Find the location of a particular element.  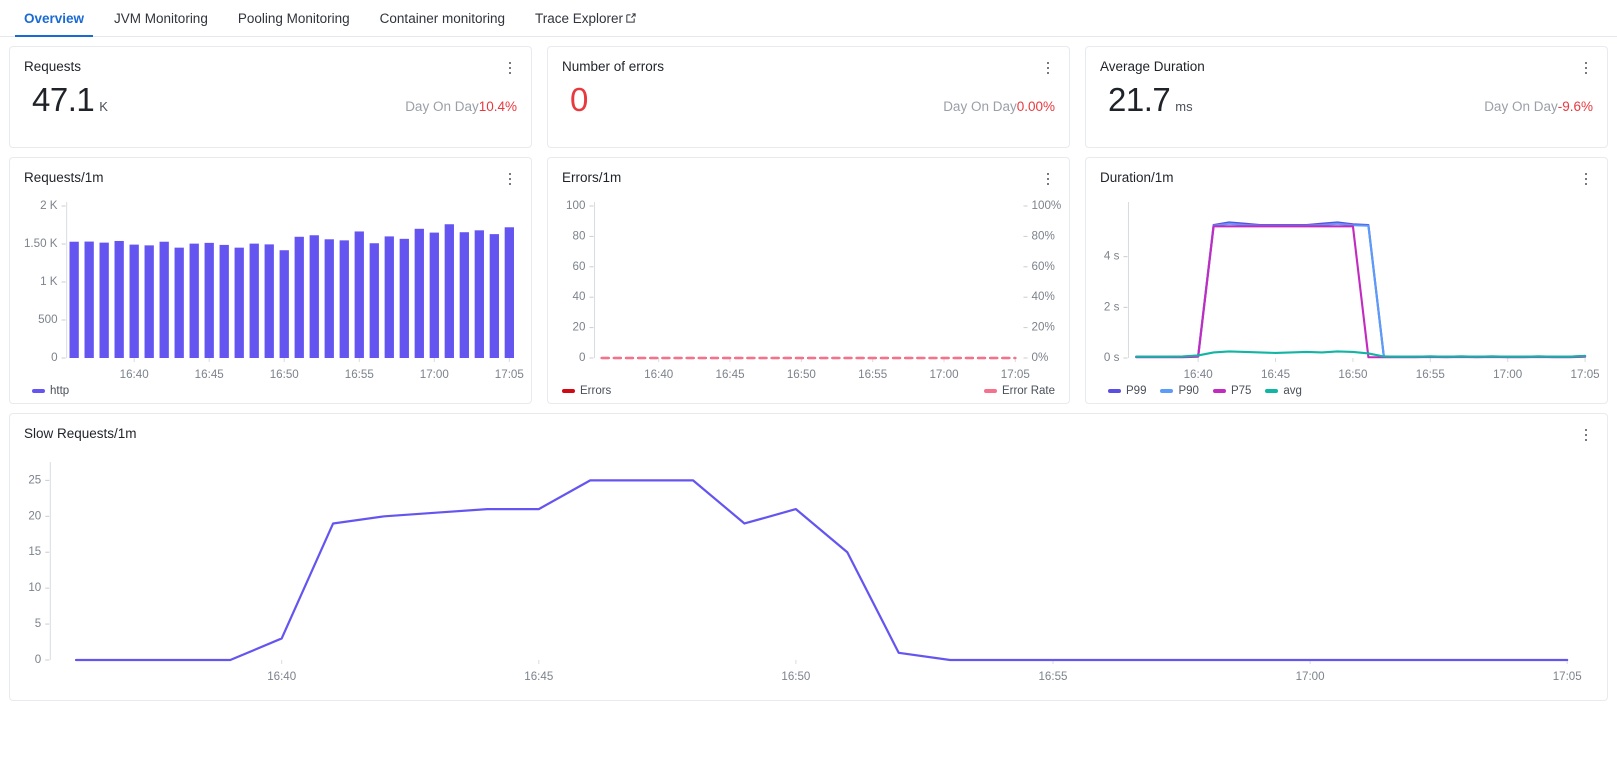

stat-value-group: 47.1 K is located at coordinates (66, 100).